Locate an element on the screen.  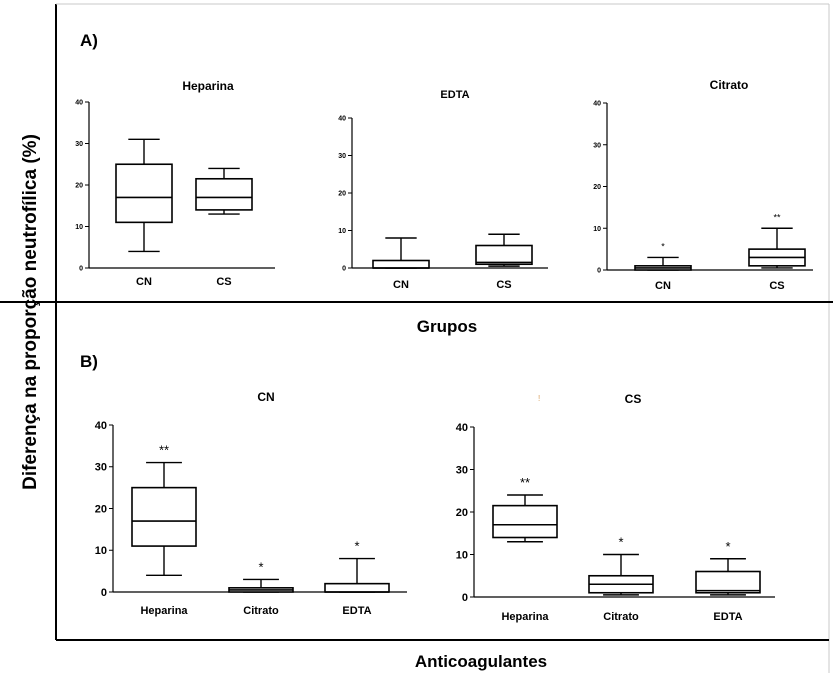
stray-mark: ! is located at coordinates (539, 398).